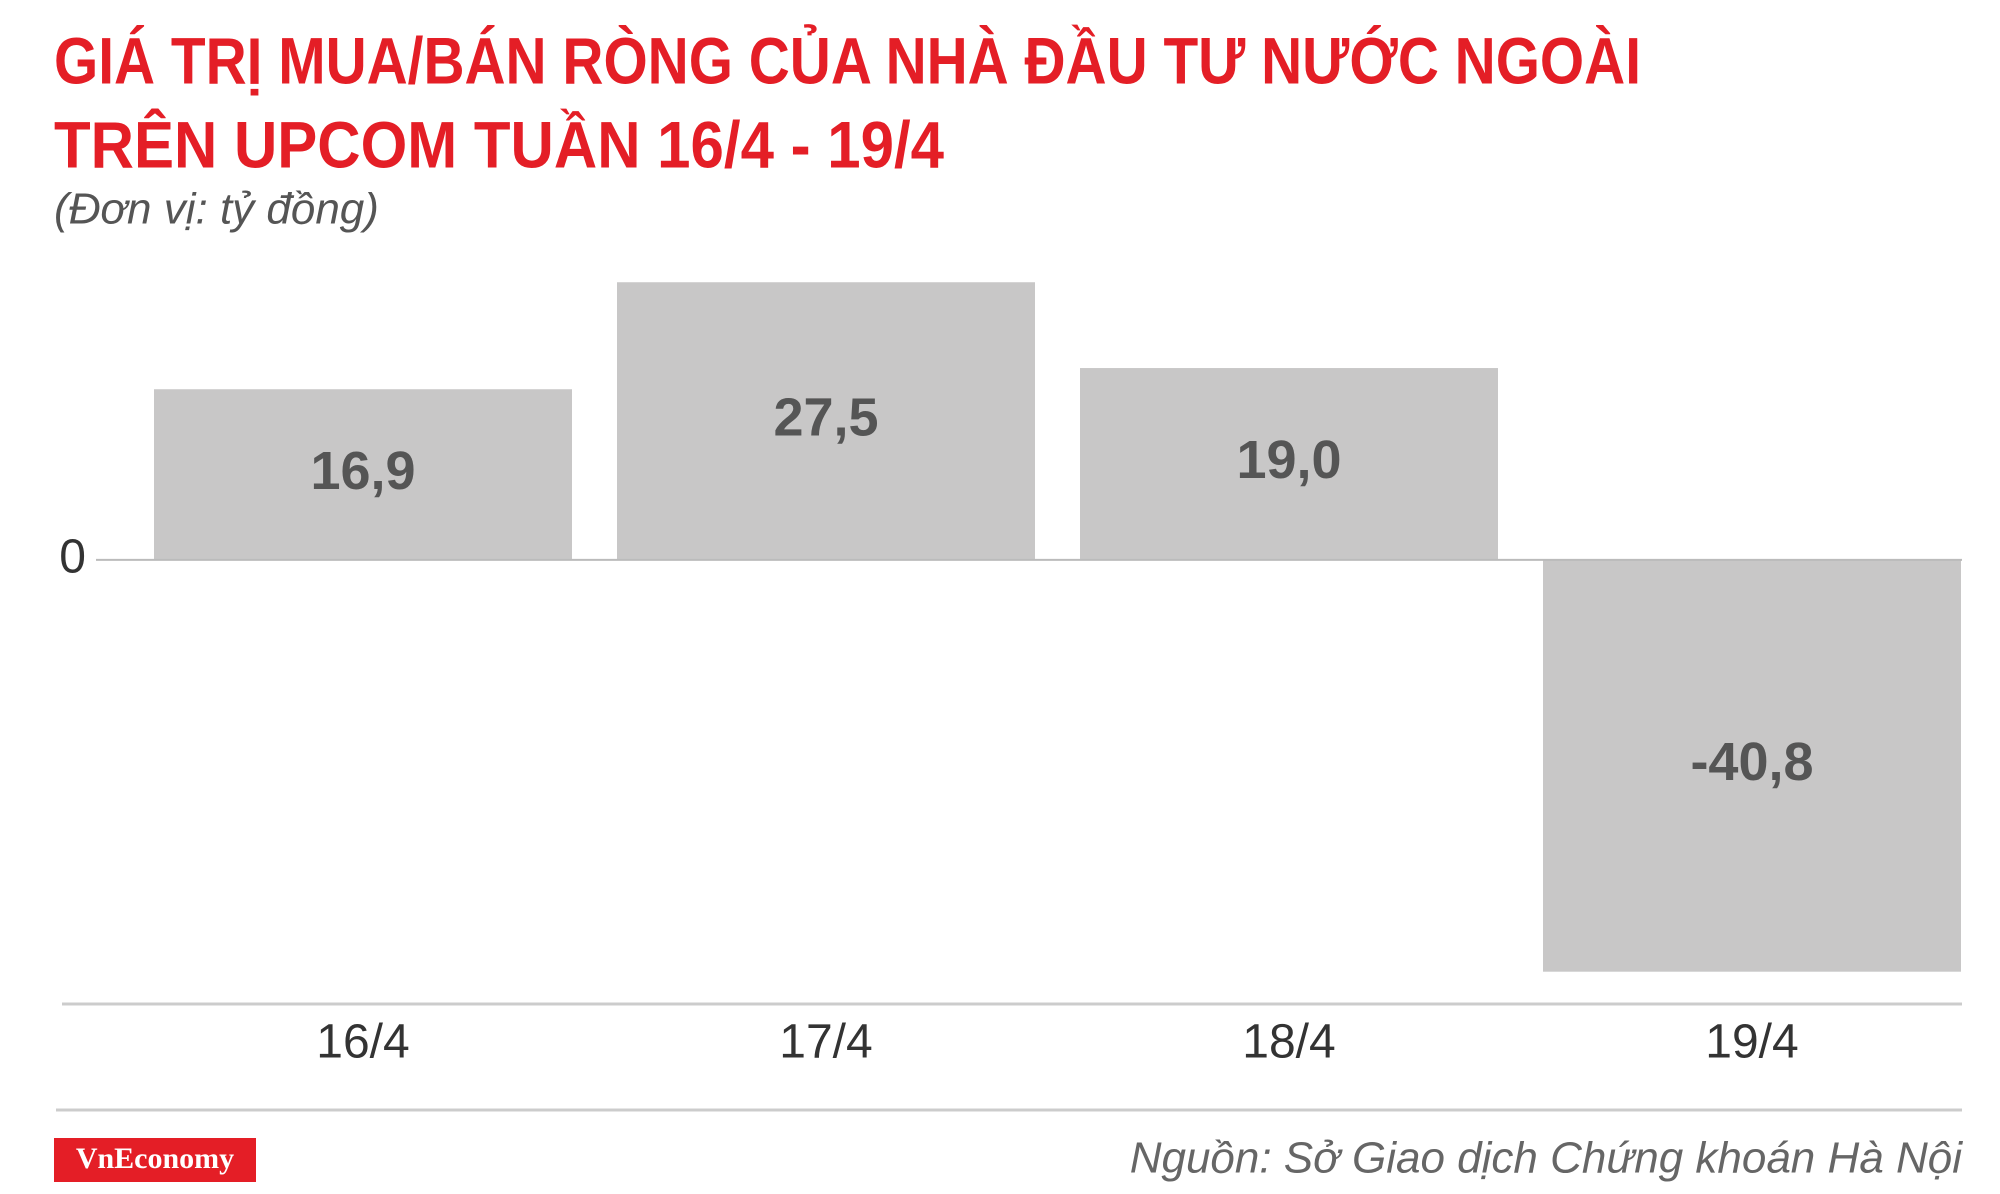 This screenshot has width=2000, height=1194. Describe the element at coordinates (1288, 1042) in the screenshot. I see `x-tick-label: 18/4` at that location.